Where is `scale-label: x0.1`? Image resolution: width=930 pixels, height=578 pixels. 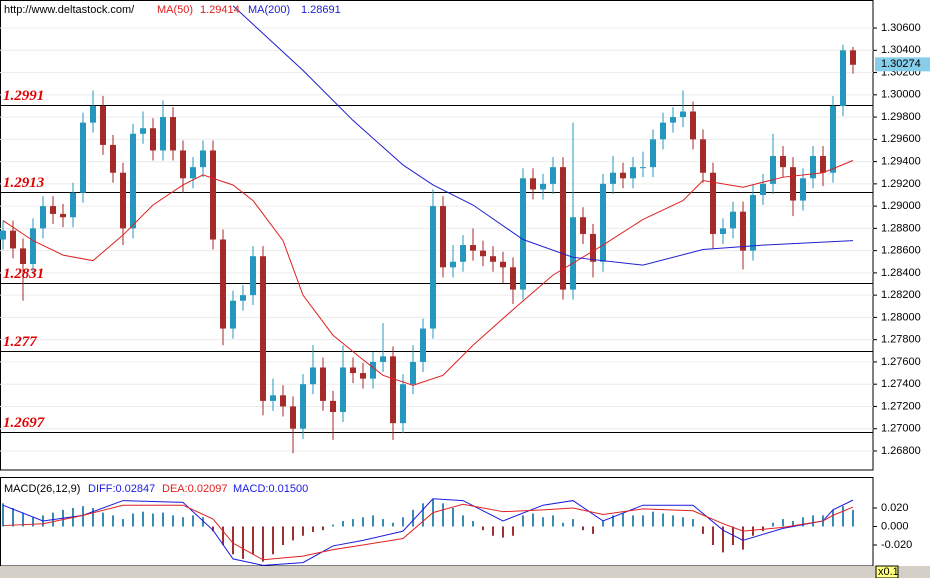
scale-label: x0.1 is located at coordinates (888, 572).